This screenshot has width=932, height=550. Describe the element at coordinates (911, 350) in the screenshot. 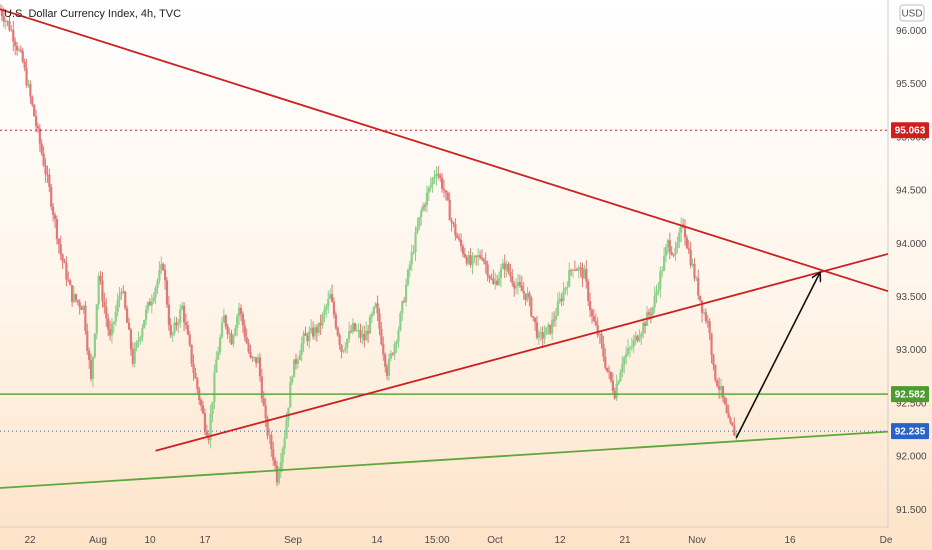

I see `y-tick-label: 93.000` at that location.